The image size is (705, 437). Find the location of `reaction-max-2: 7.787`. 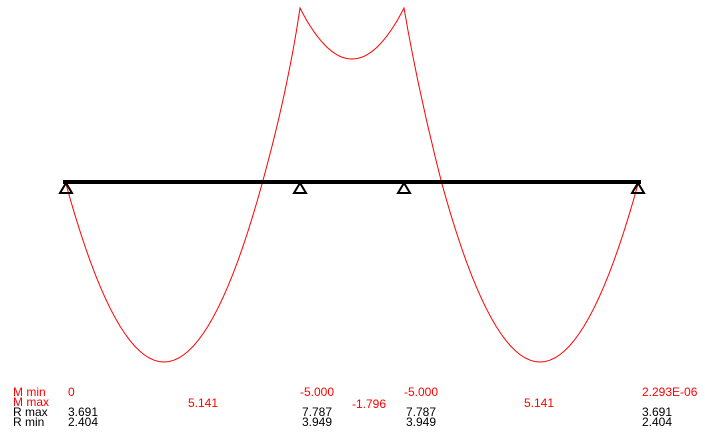

reaction-max-2: 7.787 is located at coordinates (317, 412).